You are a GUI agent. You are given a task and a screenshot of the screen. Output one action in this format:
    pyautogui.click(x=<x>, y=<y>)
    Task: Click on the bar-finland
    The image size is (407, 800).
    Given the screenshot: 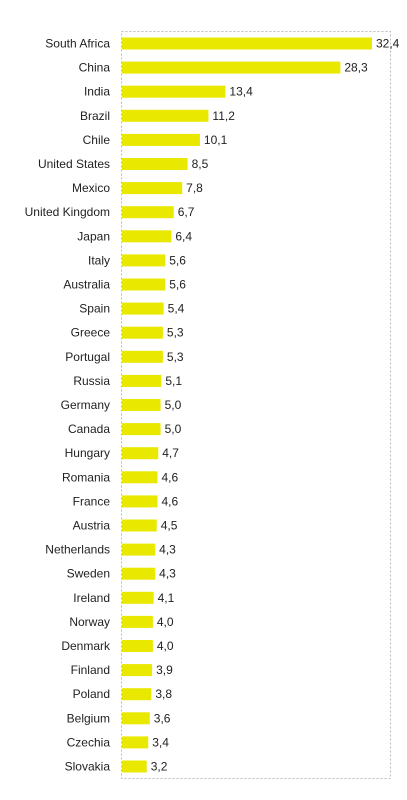 What is the action you would take?
    pyautogui.click(x=137, y=670)
    